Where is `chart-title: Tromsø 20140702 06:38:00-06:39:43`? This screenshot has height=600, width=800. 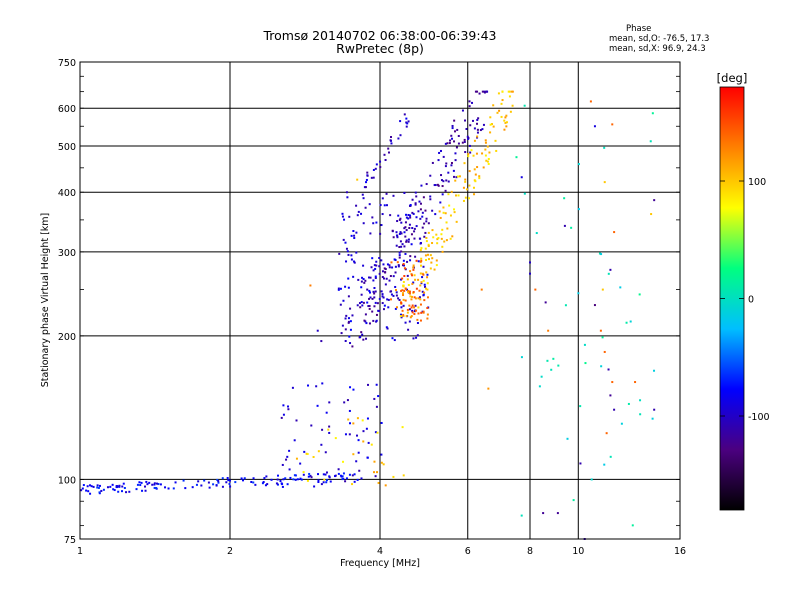
chart-title: Tromsø 20140702 06:38:00-06:39:43 is located at coordinates (380, 35).